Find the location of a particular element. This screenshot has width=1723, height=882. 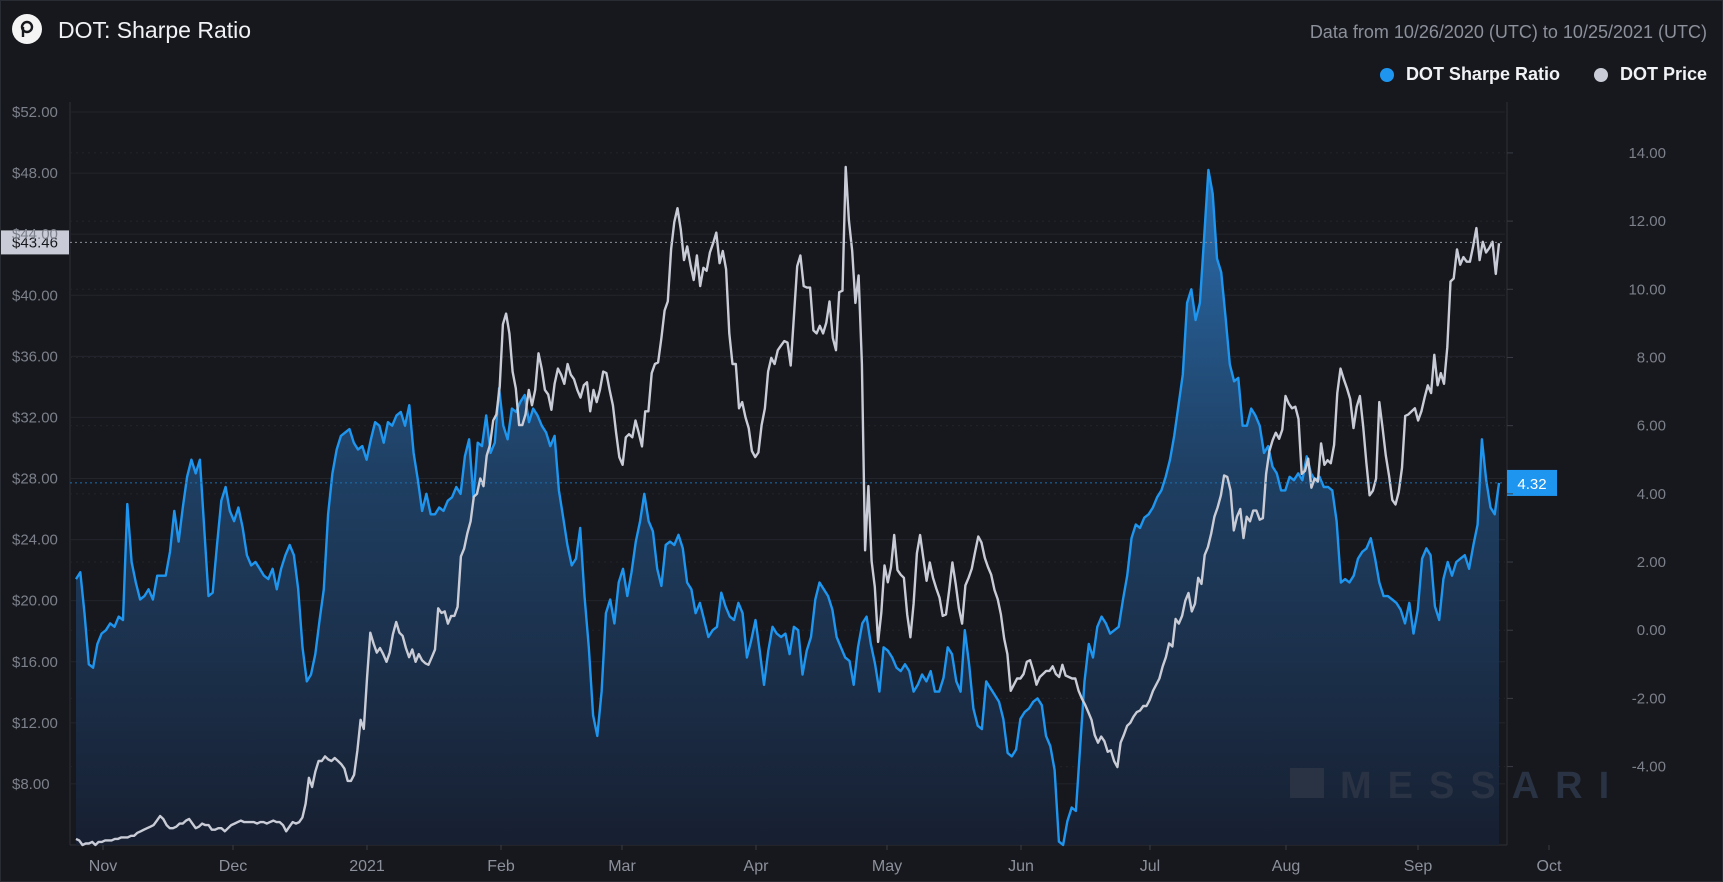

right-tick-label: 2.00 is located at coordinates (1651, 562).